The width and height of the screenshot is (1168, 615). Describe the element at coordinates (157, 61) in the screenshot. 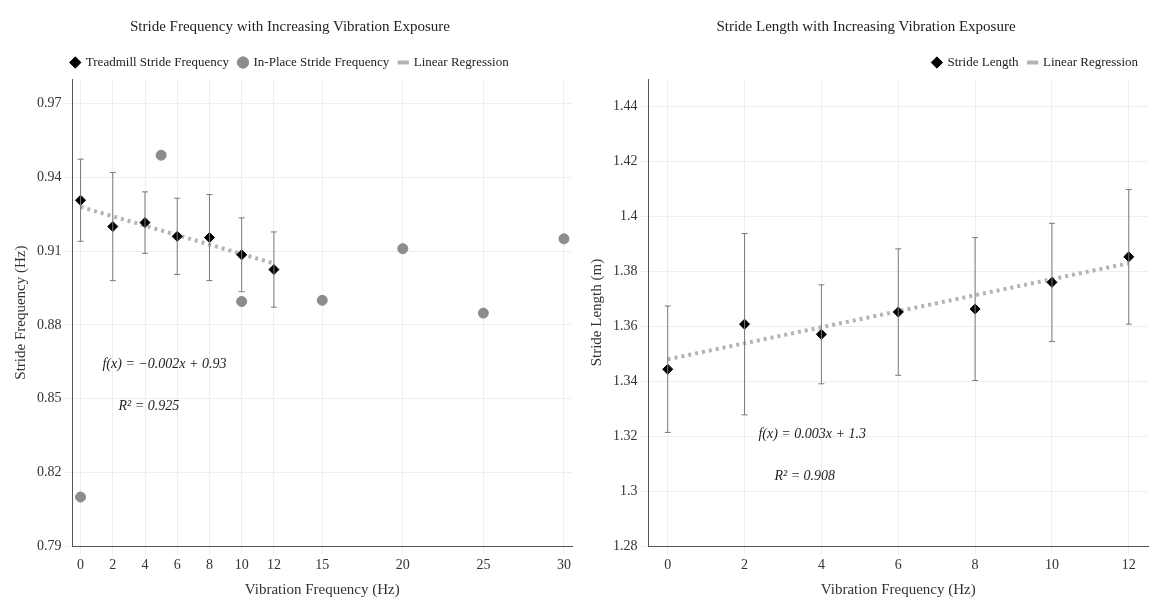

I see `legend-label: Treadmill Stride Frequency` at that location.